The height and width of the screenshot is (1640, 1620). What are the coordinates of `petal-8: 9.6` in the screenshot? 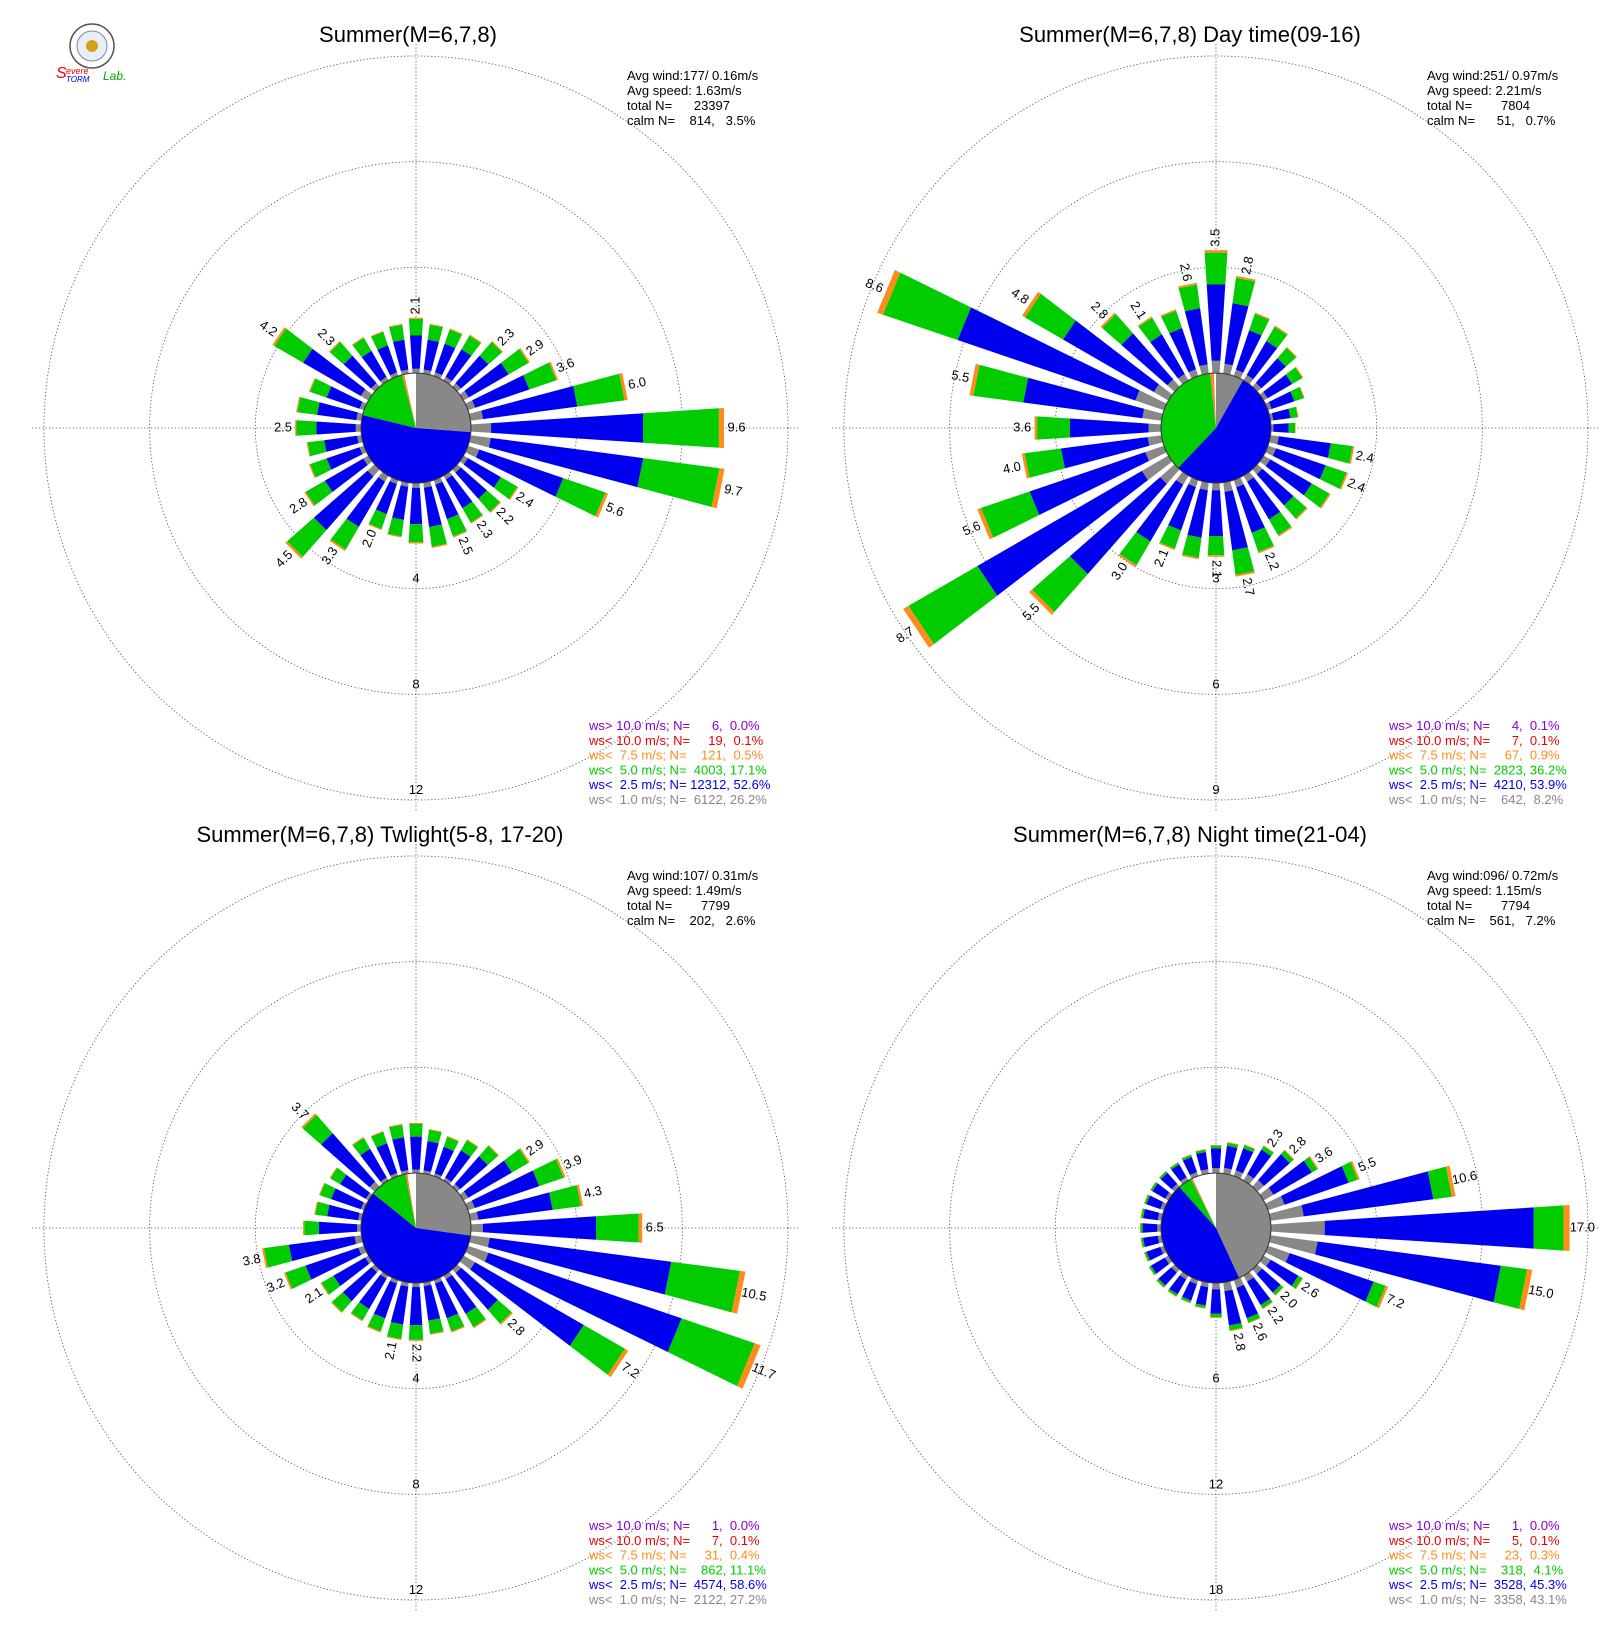 It's located at (608, 428).